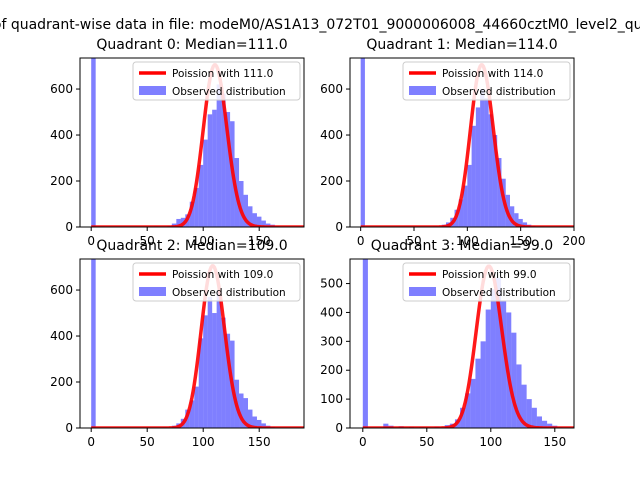 The height and width of the screenshot is (480, 640). Describe the element at coordinates (331, 284) in the screenshot. I see `y-tick-label: 500` at that location.